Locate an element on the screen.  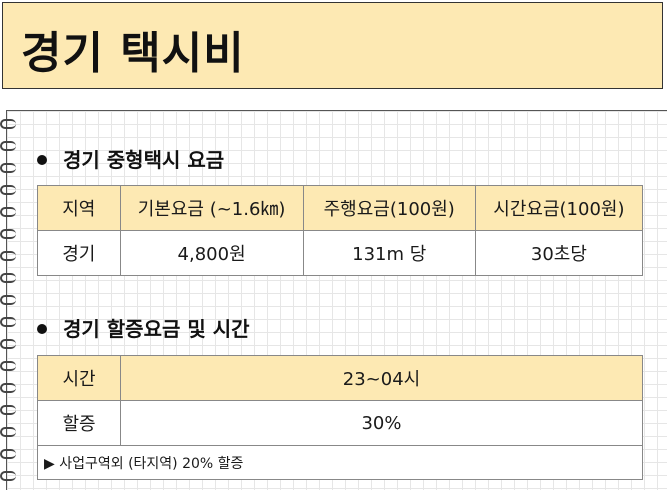
table-row: ▶ 사업구역외 (타지역) 20% 할증 is located at coordinates (340, 462).